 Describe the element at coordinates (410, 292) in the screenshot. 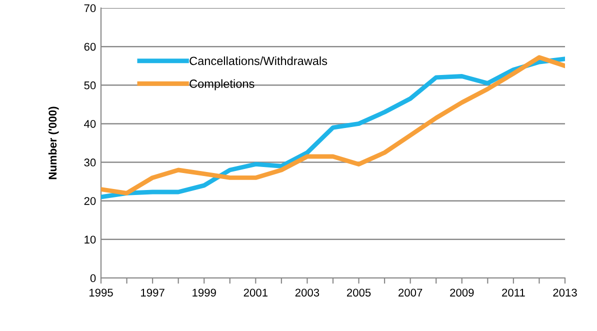

I see `x-tick-label: 2007` at that location.